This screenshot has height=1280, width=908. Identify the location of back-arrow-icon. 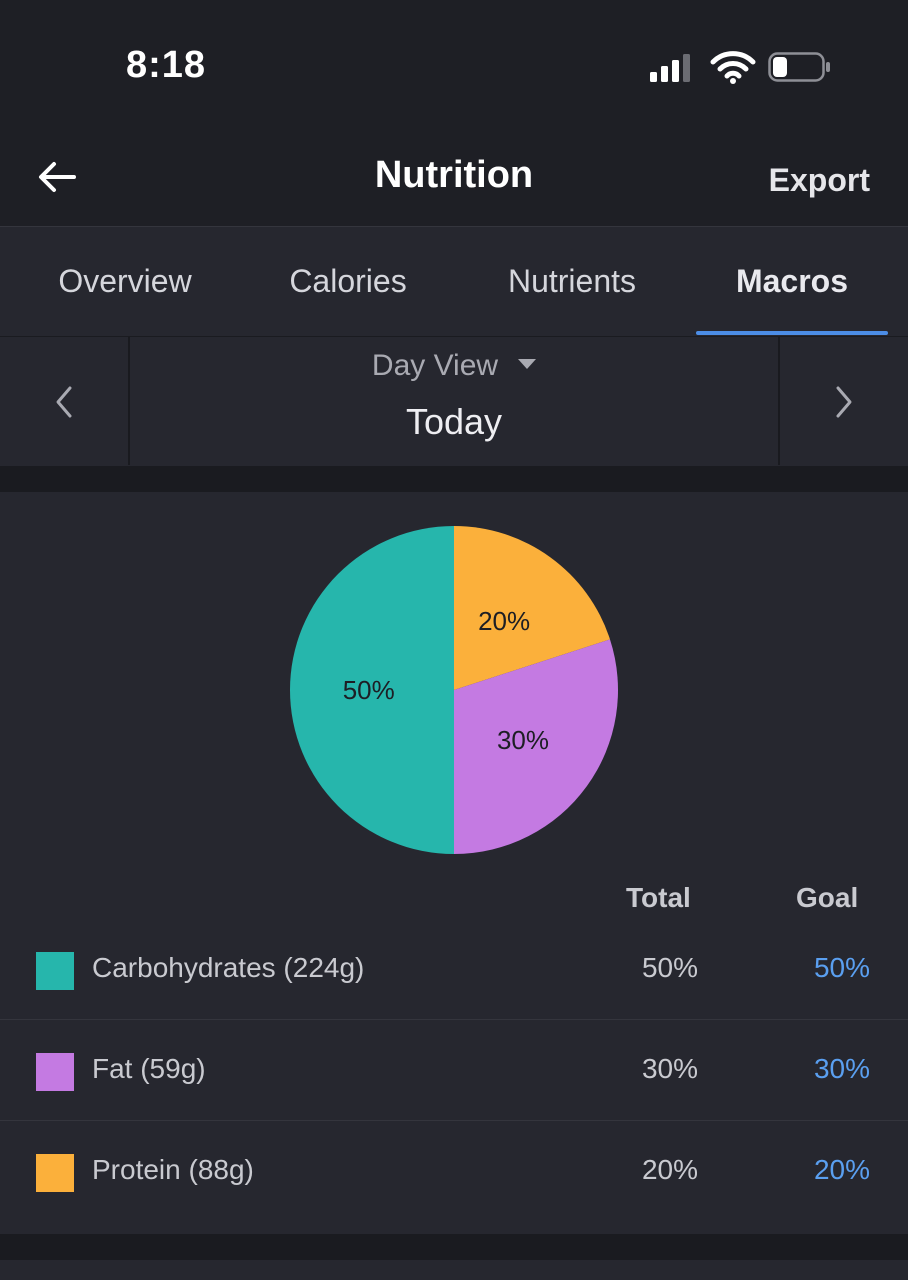
(57, 177).